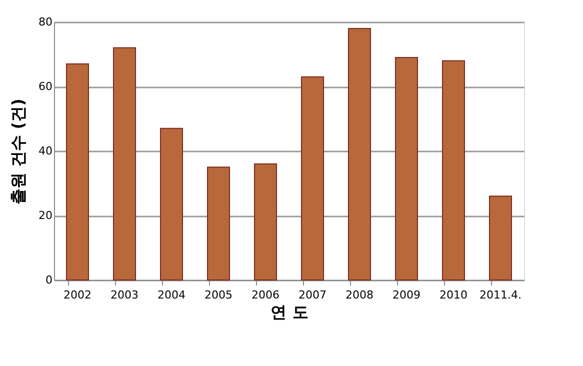  Describe the element at coordinates (45, 215) in the screenshot. I see `y-tick-label: 20` at that location.